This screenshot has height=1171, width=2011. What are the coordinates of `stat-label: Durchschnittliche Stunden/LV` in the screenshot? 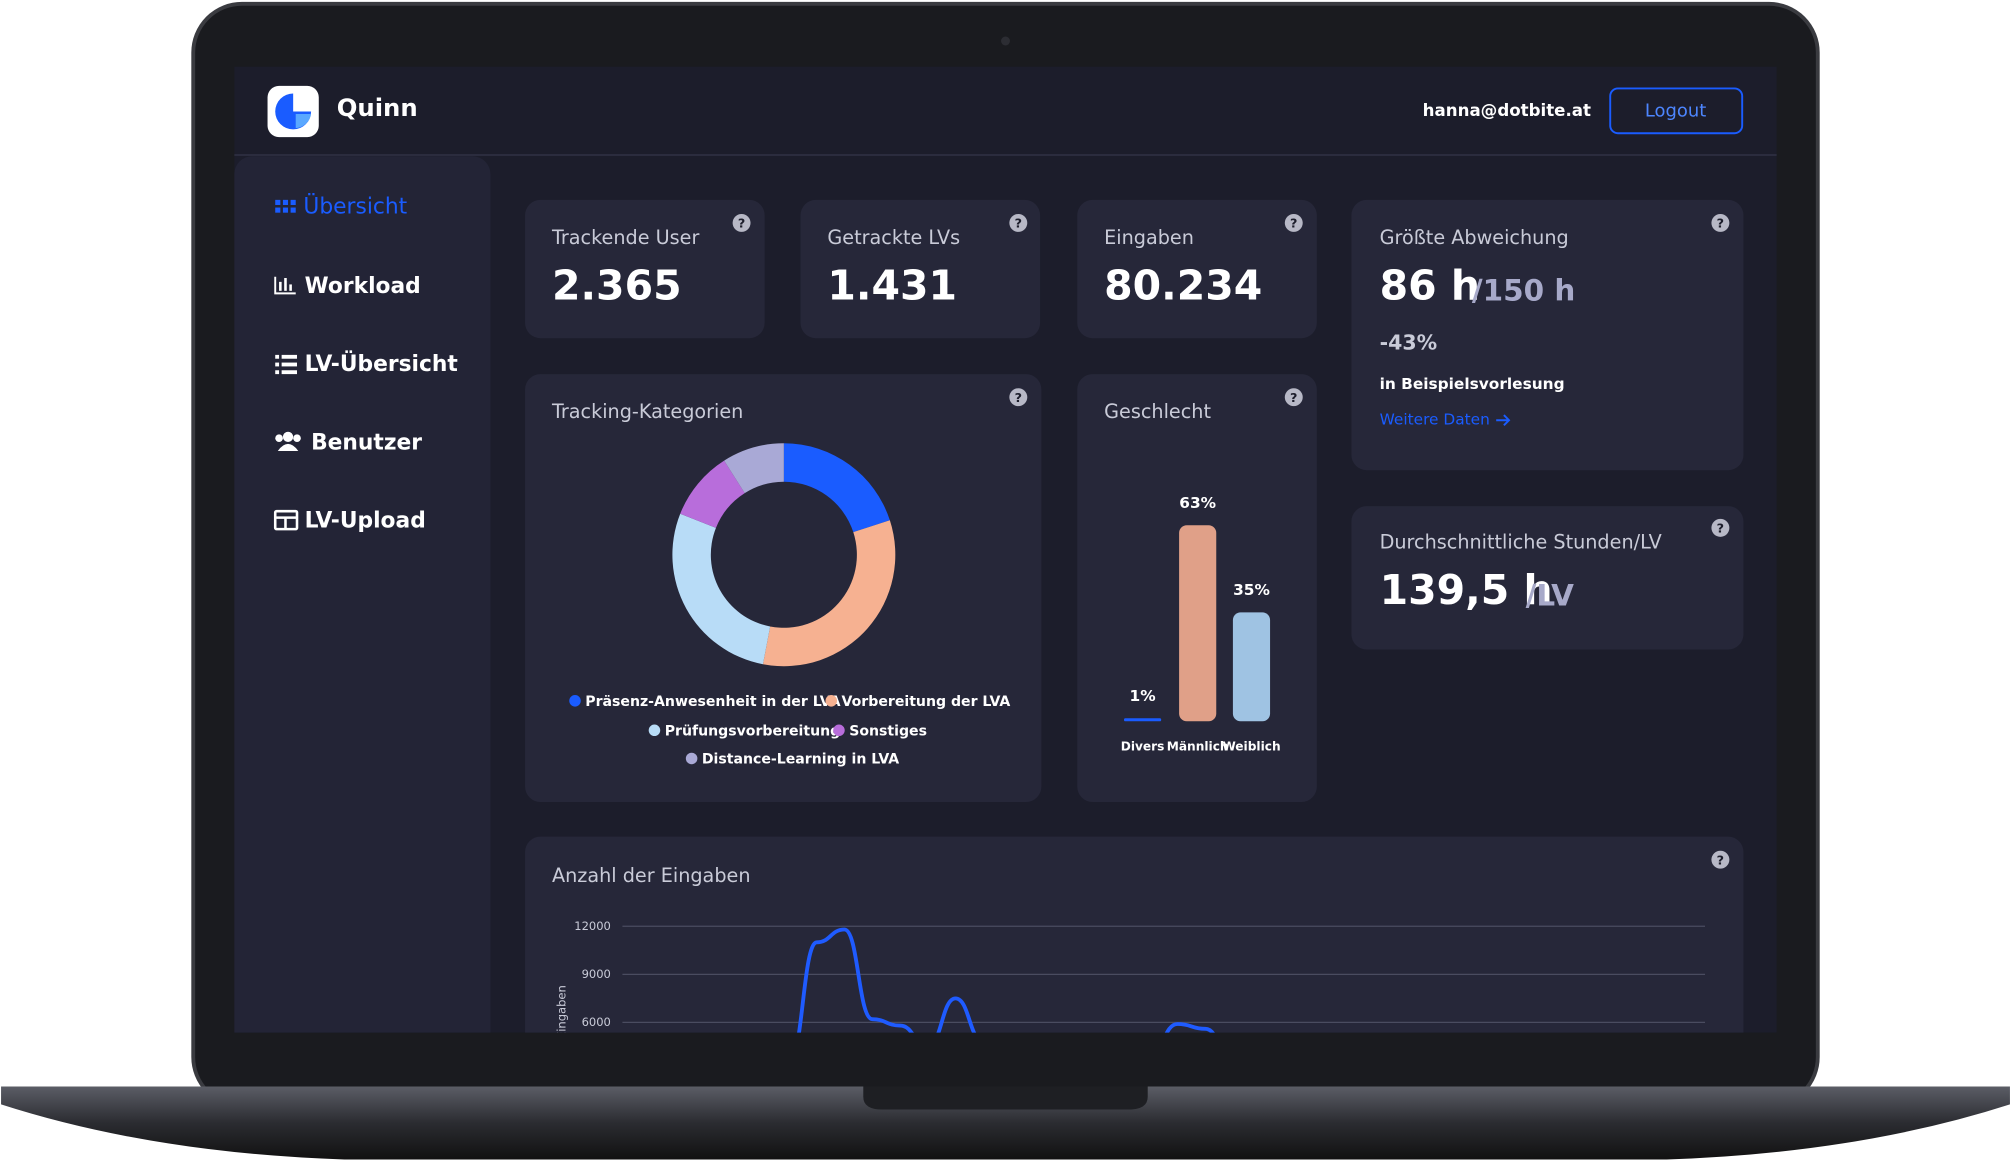 It's located at (1521, 542).